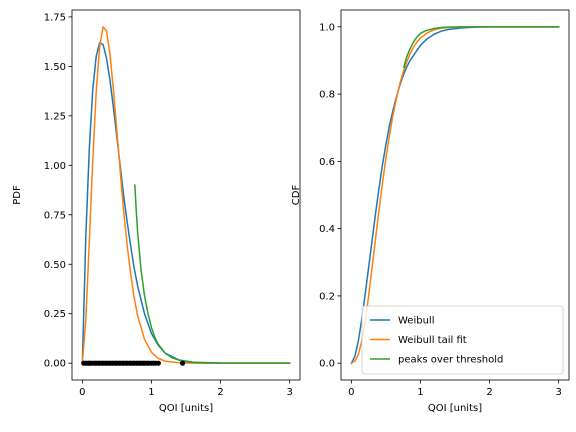  Describe the element at coordinates (55, 215) in the screenshot. I see `y-tick-label: 0.75` at that location.